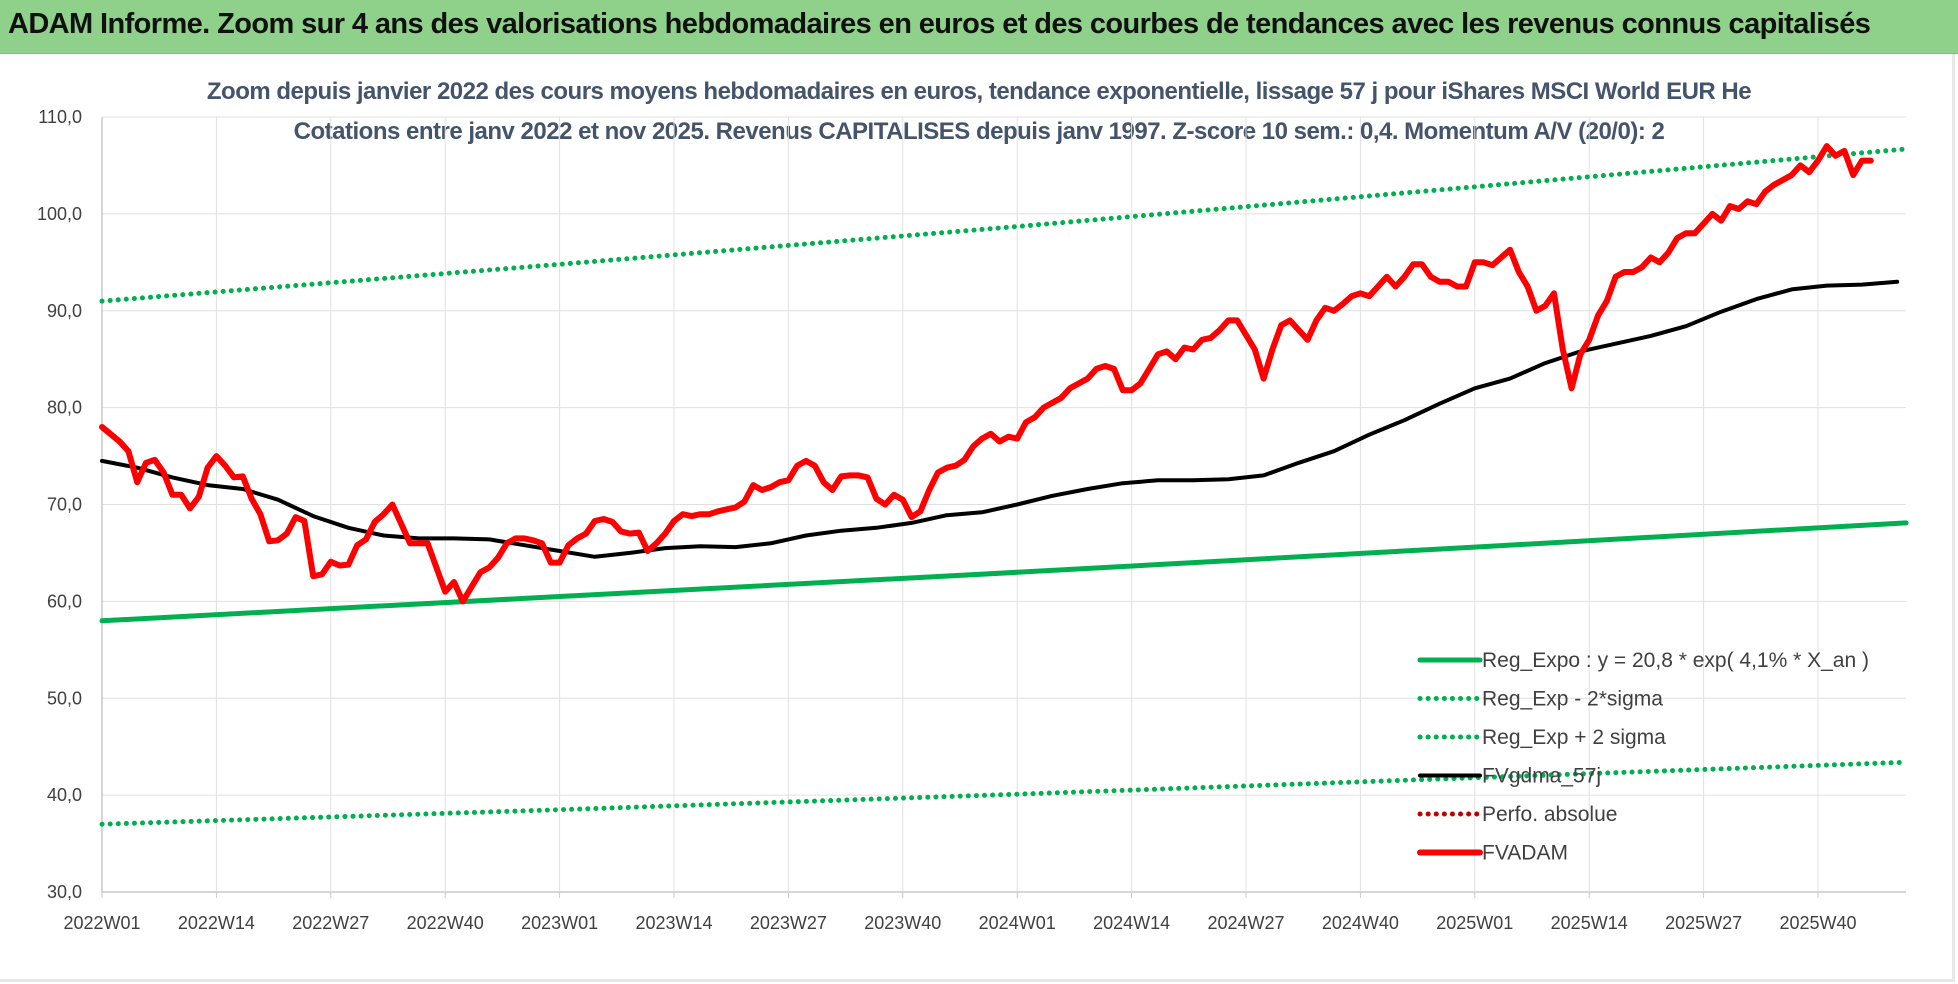  Describe the element at coordinates (1360, 923) in the screenshot. I see `x-tick-label: 2024W40` at that location.